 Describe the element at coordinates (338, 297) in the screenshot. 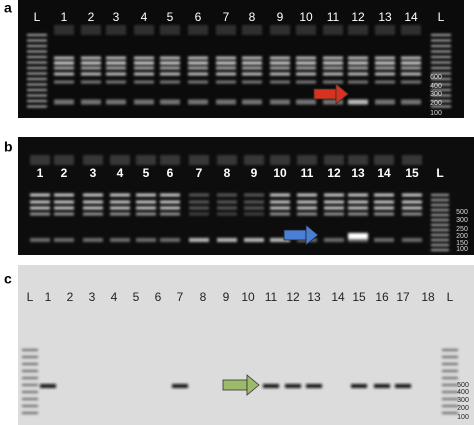

I see `lane-label: 14` at that location.